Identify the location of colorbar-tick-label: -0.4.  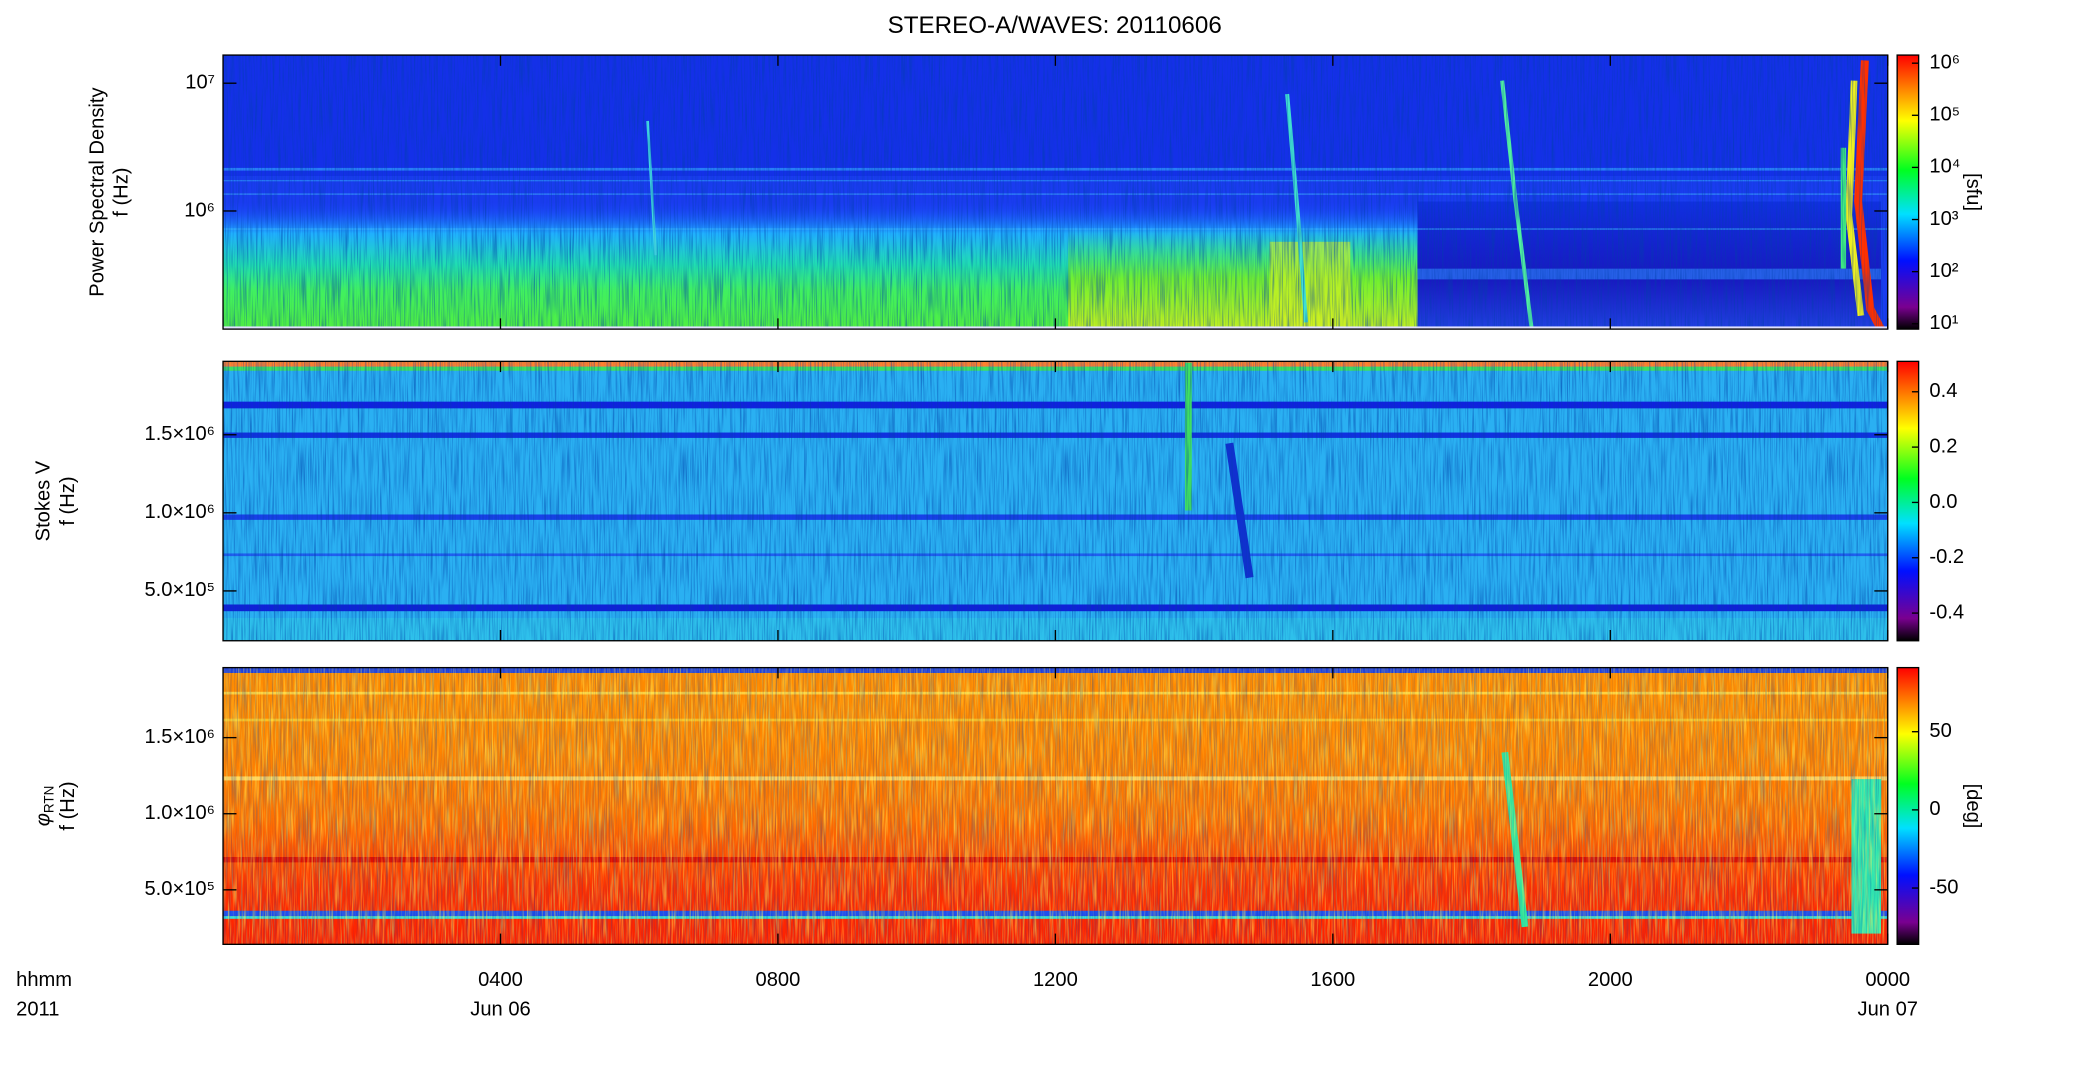
(1946, 612).